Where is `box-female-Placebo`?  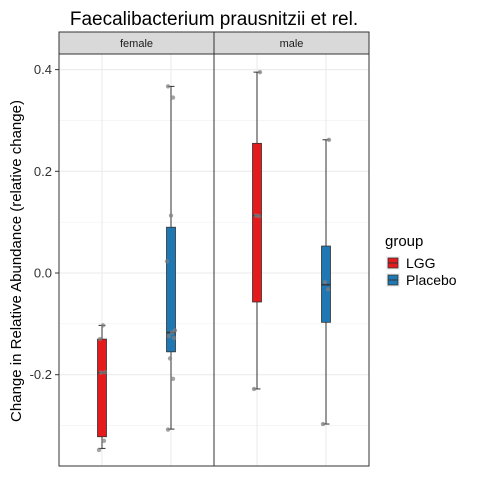 box-female-Placebo is located at coordinates (171, 258).